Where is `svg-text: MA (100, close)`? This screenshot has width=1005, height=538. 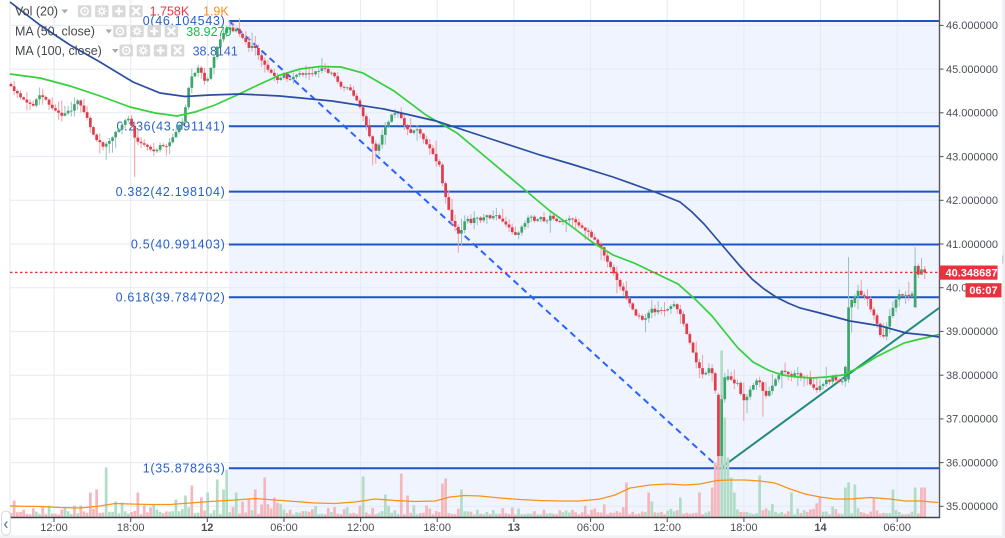
svg-text: MA (100, close) is located at coordinates (58, 51).